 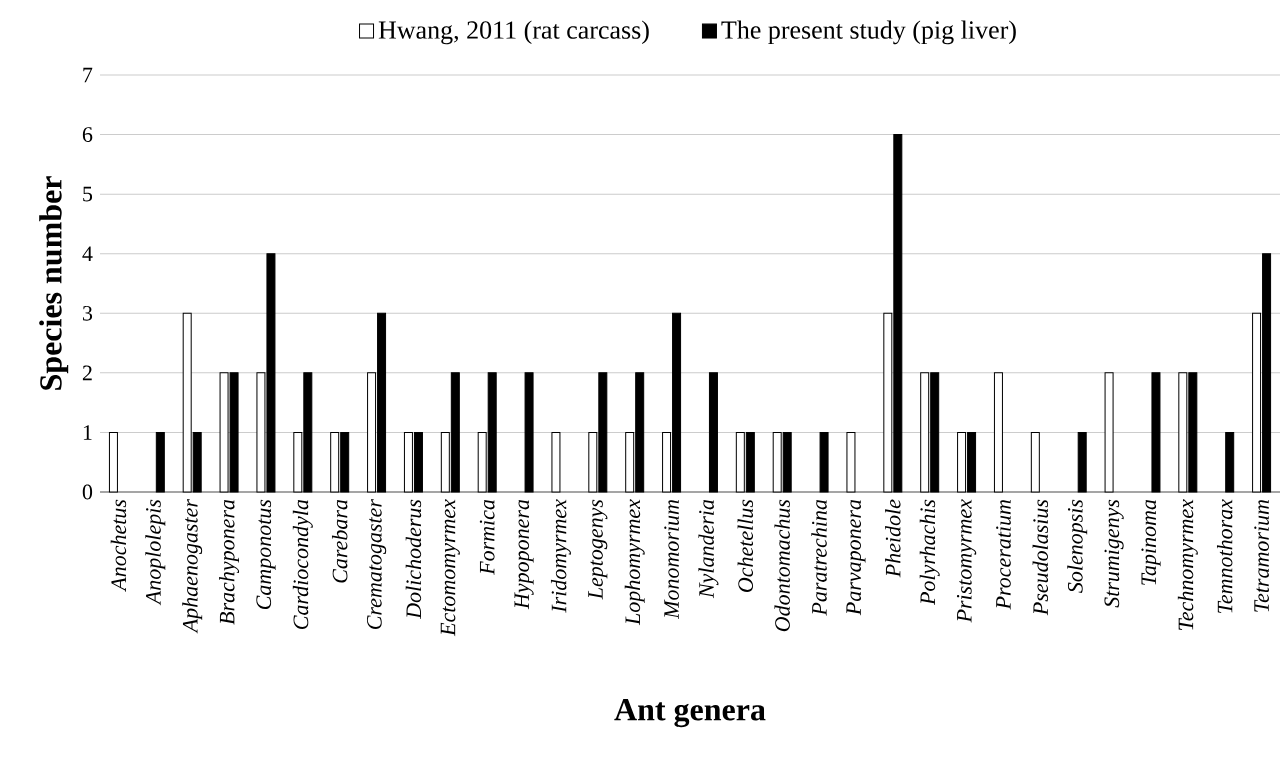 What do you see at coordinates (450, 568) in the screenshot?
I see `x-tick-label: Ectomomyrmex` at bounding box center [450, 568].